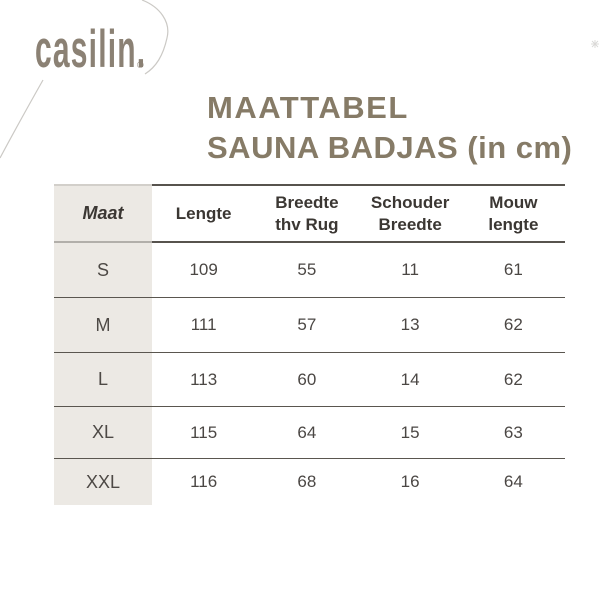  What do you see at coordinates (91, 49) in the screenshot?
I see `brand-logo-text: casilin.` at bounding box center [91, 49].